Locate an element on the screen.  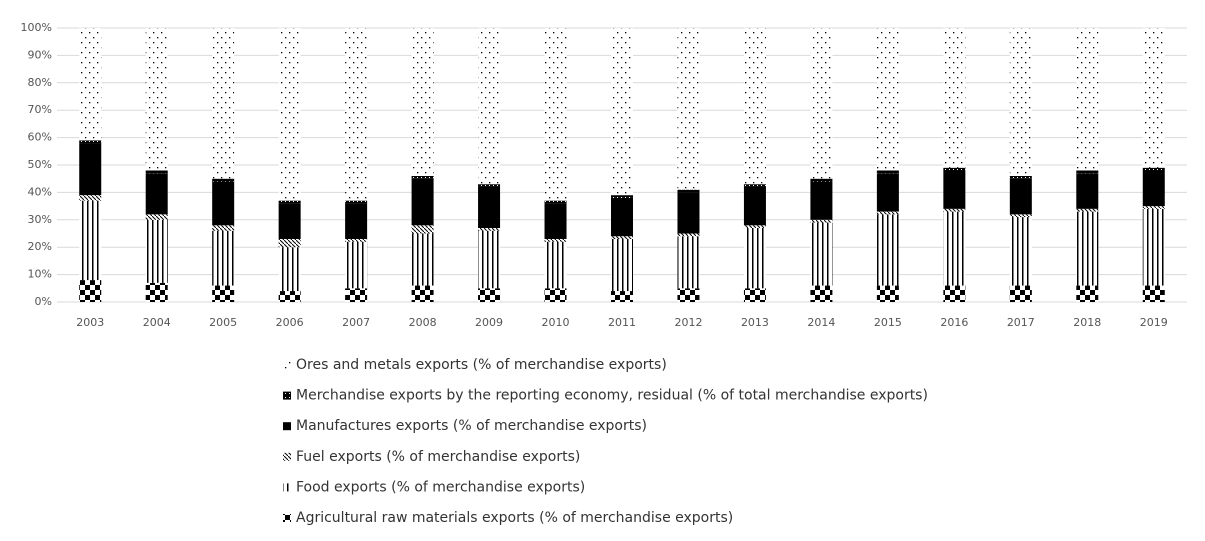
x-tick-label: 2007 is located at coordinates (356, 322).